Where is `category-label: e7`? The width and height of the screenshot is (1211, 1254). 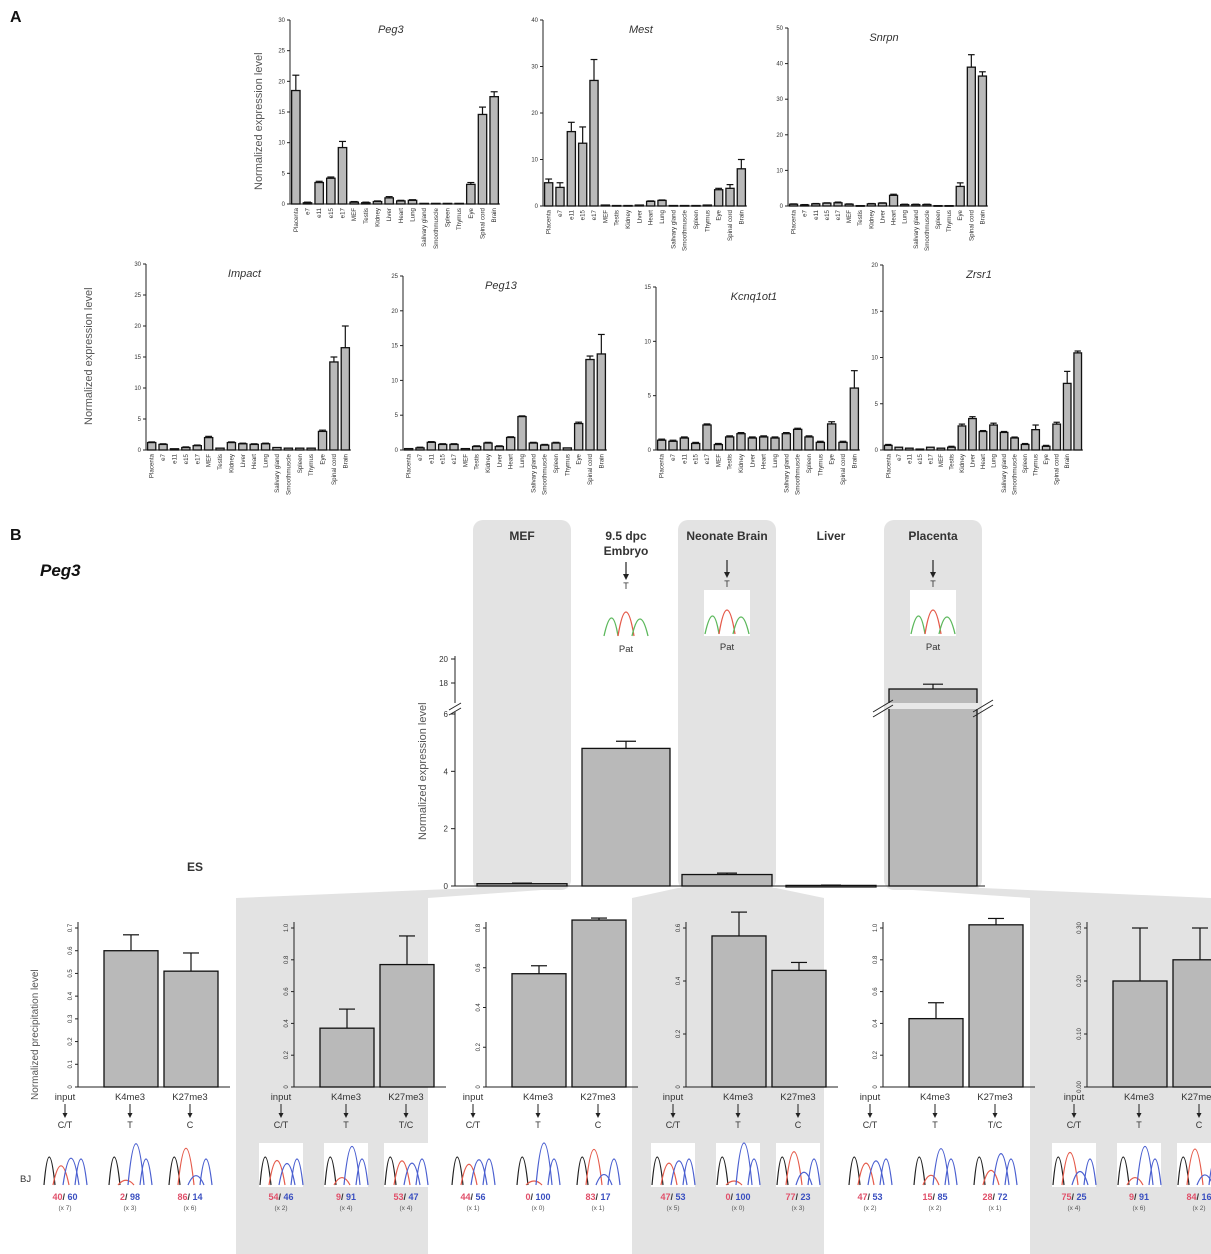
category-label: e7 is located at coordinates (308, 210).